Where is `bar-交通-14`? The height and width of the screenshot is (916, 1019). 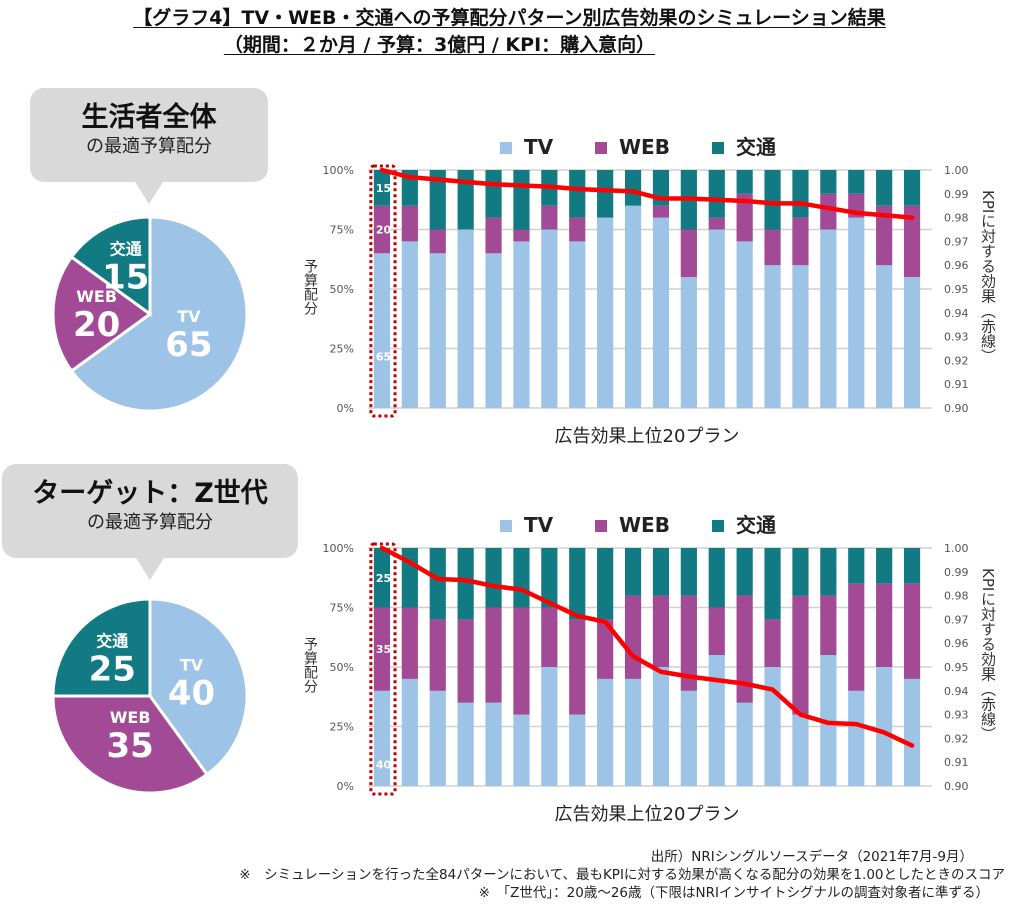 bar-交通-14 is located at coordinates (744, 182).